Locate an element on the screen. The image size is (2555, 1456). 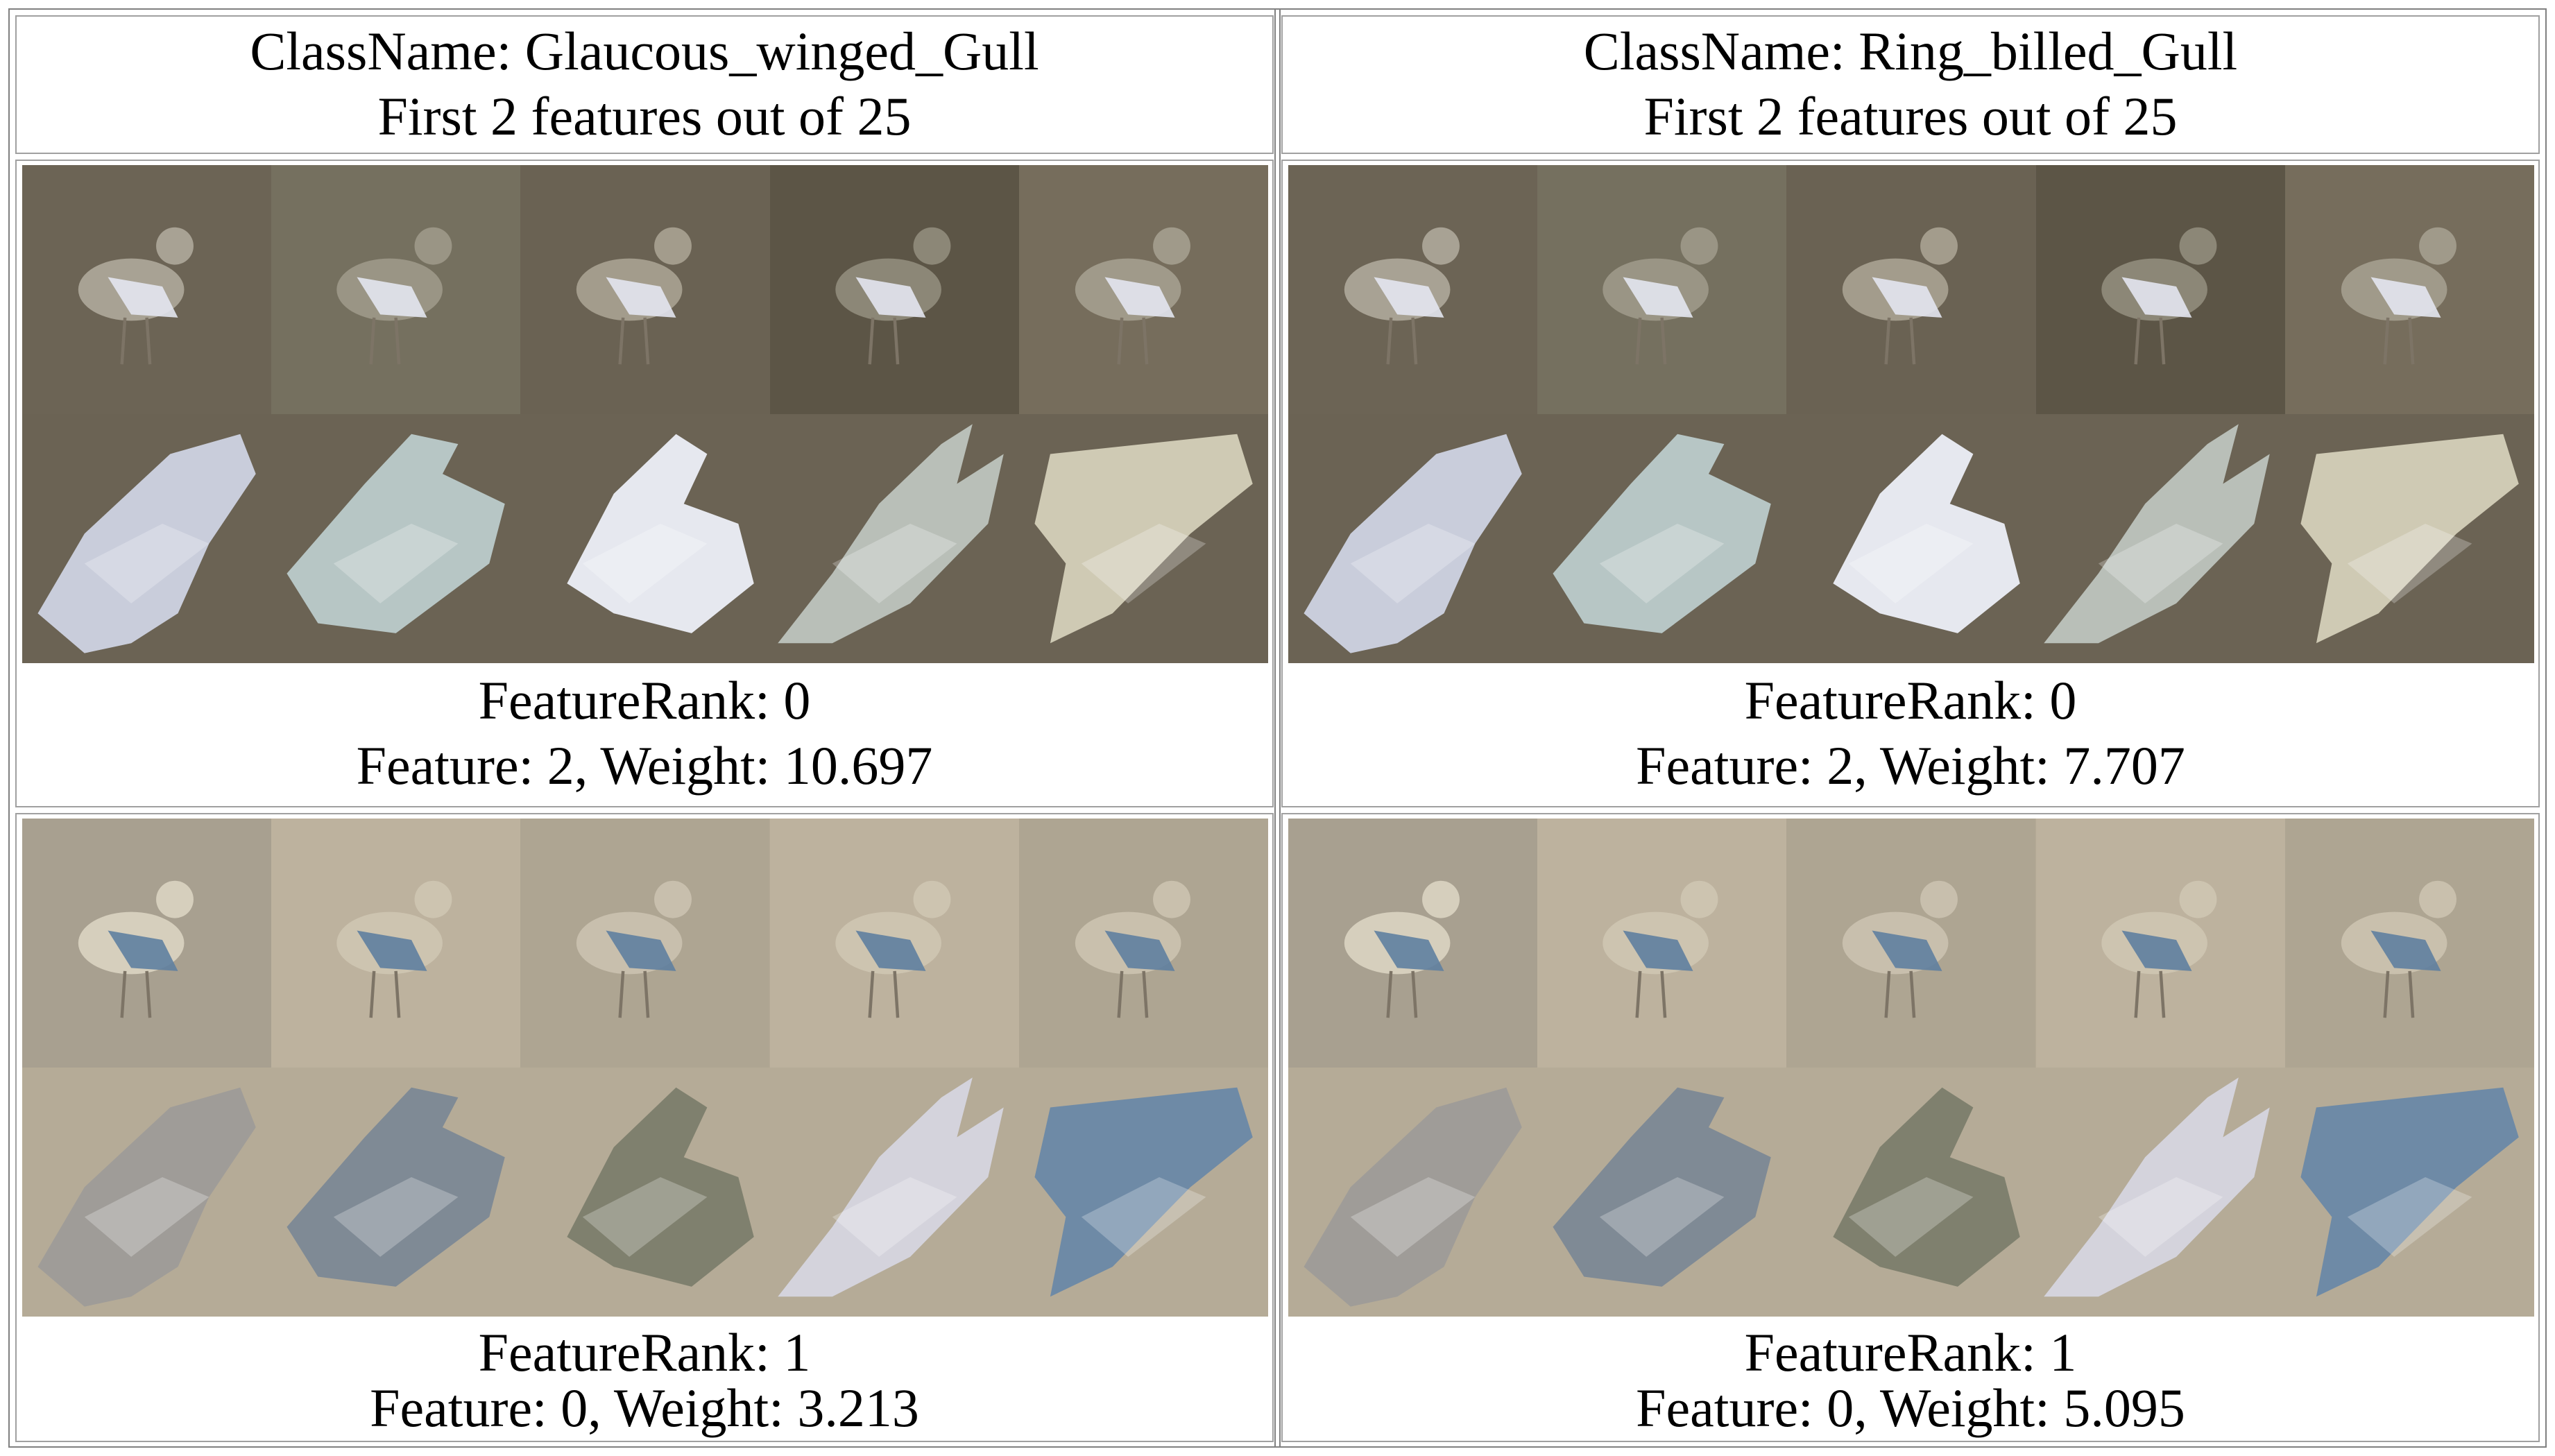
feature-weight-label: Feature: 2, Weight: 10.697 is located at coordinates (644, 765).